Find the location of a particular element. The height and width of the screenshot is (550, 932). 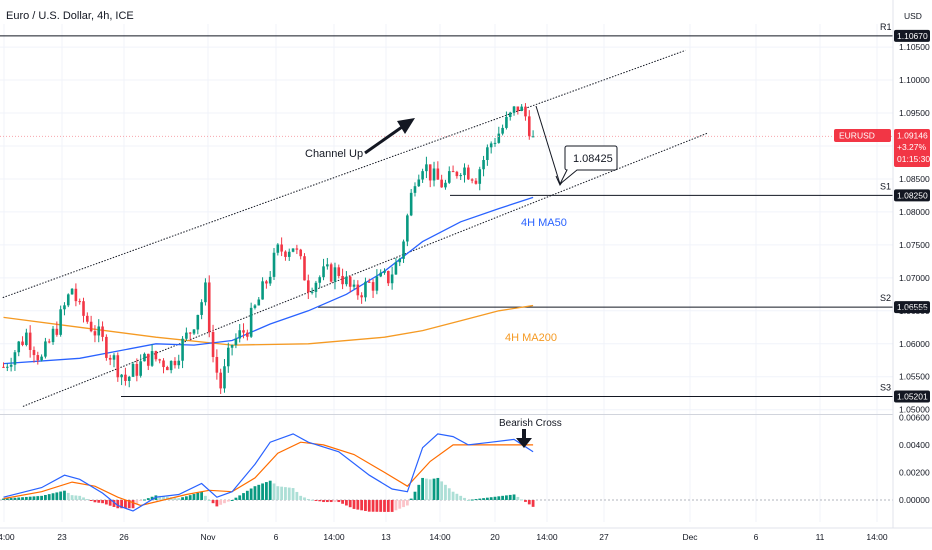

time-tick-label: 14:00 is located at coordinates (7, 537).